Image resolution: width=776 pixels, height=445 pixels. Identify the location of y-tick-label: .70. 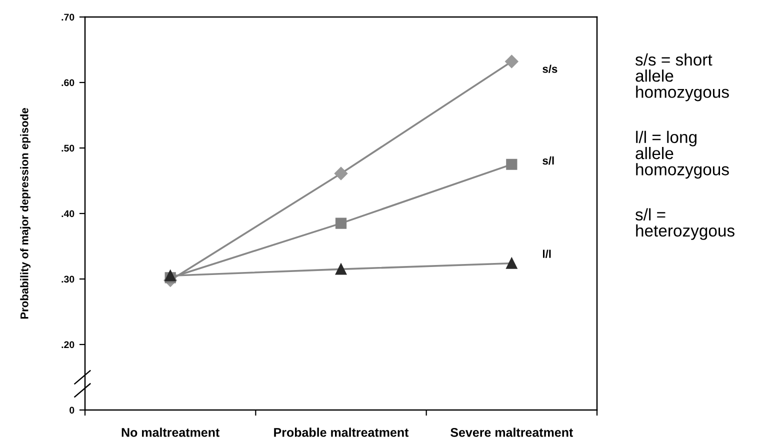
(68, 17).